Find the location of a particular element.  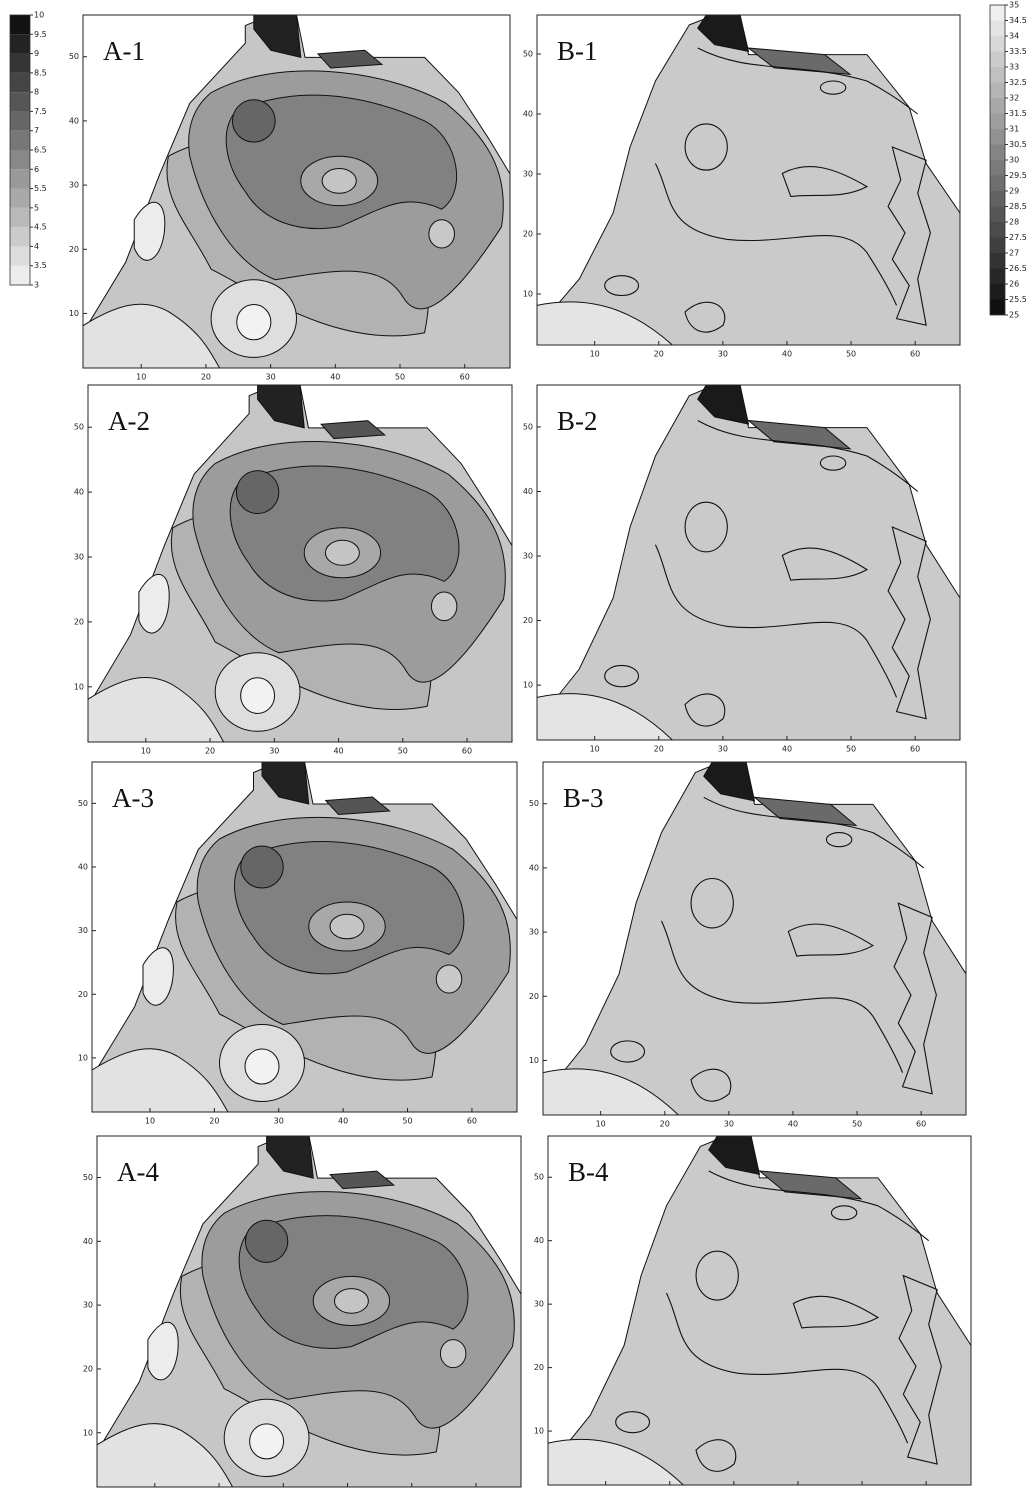

y-tick-label: 30 is located at coordinates (539, 1304).